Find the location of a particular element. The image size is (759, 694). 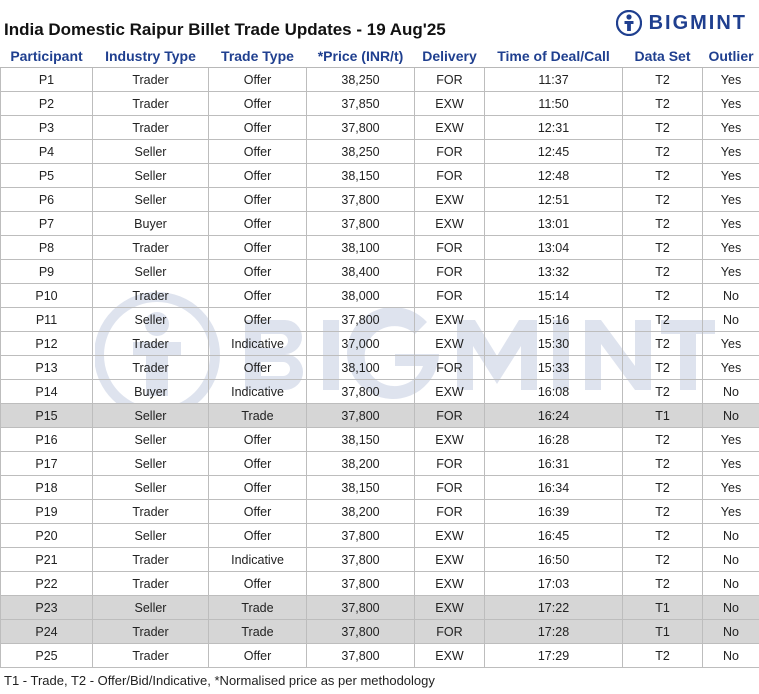

cell-price: 38,250 is located at coordinates (360, 151).